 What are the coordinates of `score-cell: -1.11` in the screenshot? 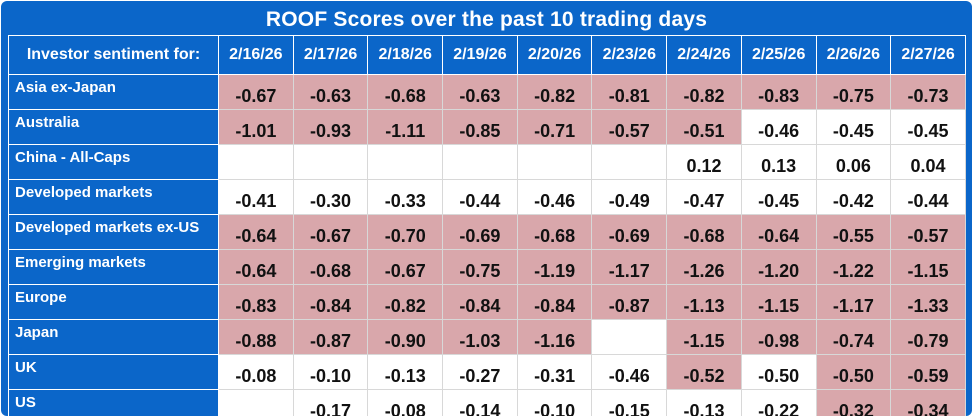 It's located at (405, 127).